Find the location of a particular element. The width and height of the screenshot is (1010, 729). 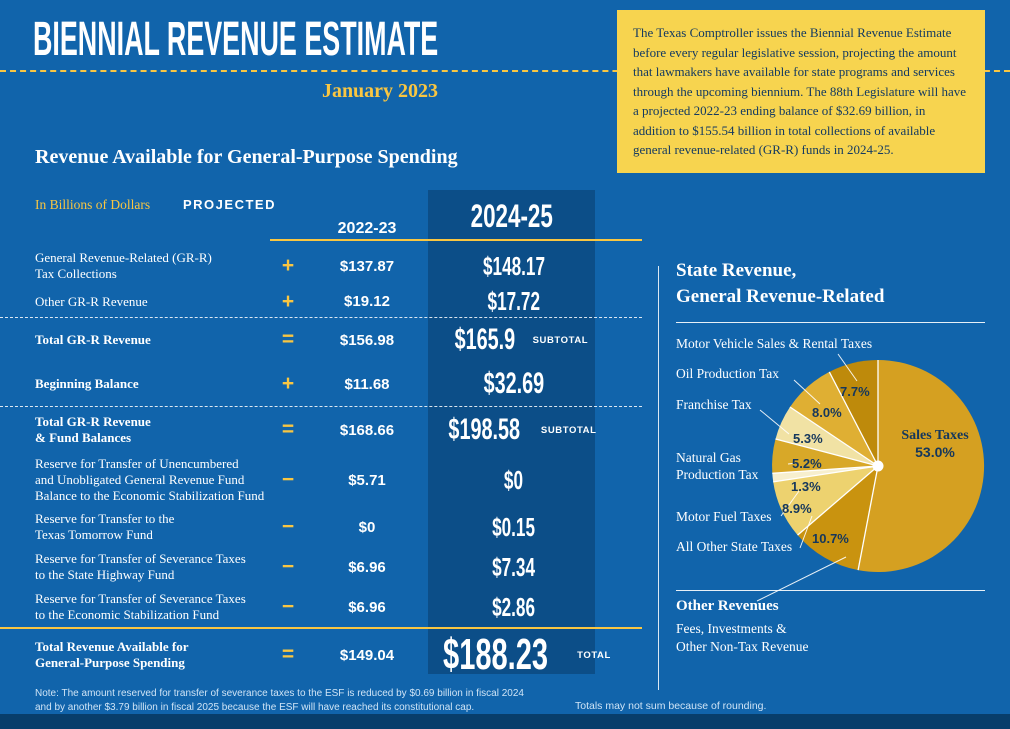

dashed-rule is located at coordinates (505, 71).